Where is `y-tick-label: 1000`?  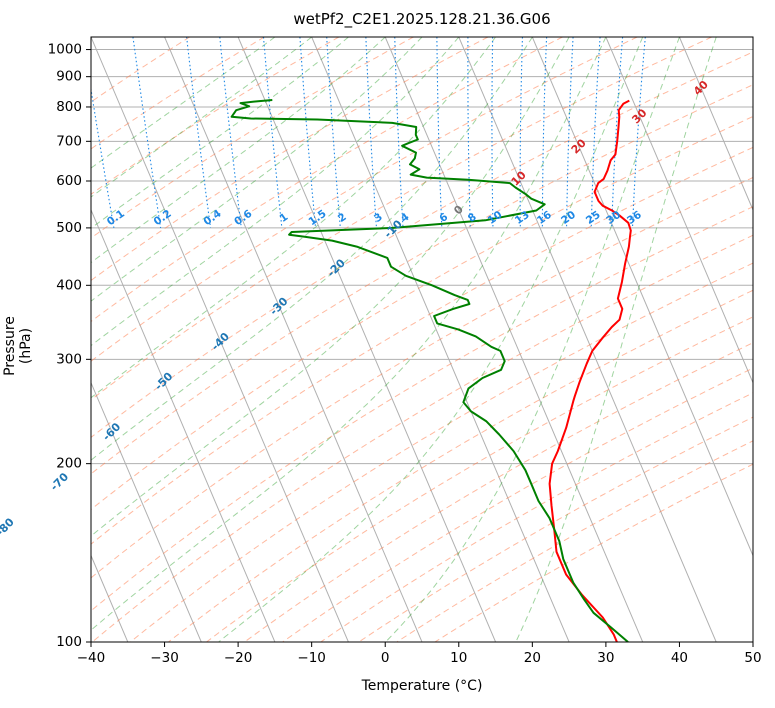 y-tick-label: 1000 is located at coordinates (65, 50).